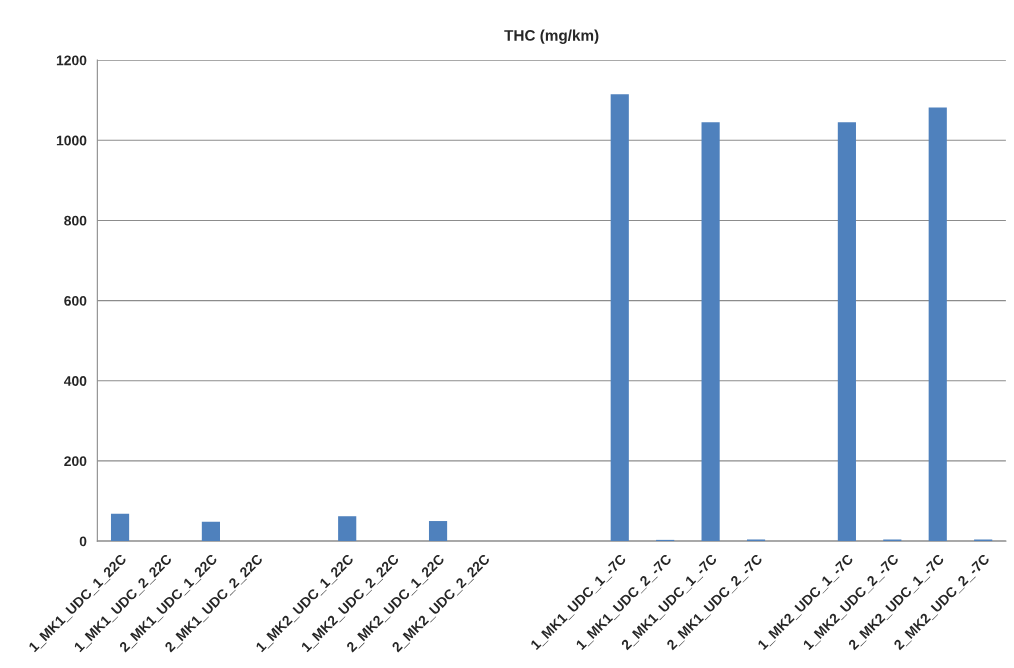 The image size is (1014, 668). I want to click on y-tick-label: 1000, so click(71, 140).